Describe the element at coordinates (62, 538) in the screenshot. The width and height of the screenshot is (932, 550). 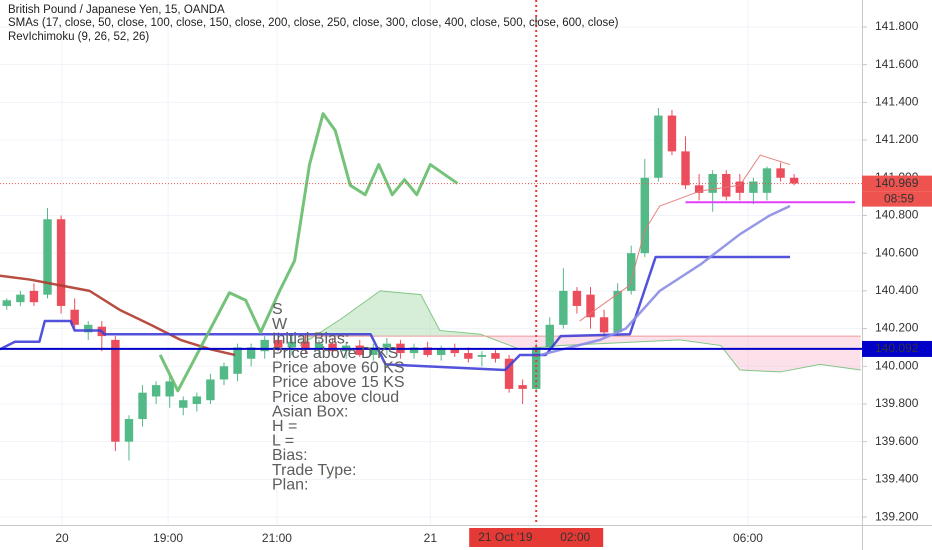
I see `x-tick-label: 20` at that location.